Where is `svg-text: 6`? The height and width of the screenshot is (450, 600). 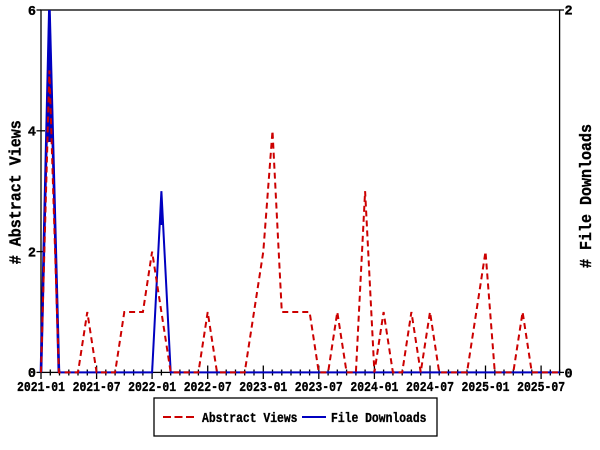
svg-text: 6 is located at coordinates (32, 12).